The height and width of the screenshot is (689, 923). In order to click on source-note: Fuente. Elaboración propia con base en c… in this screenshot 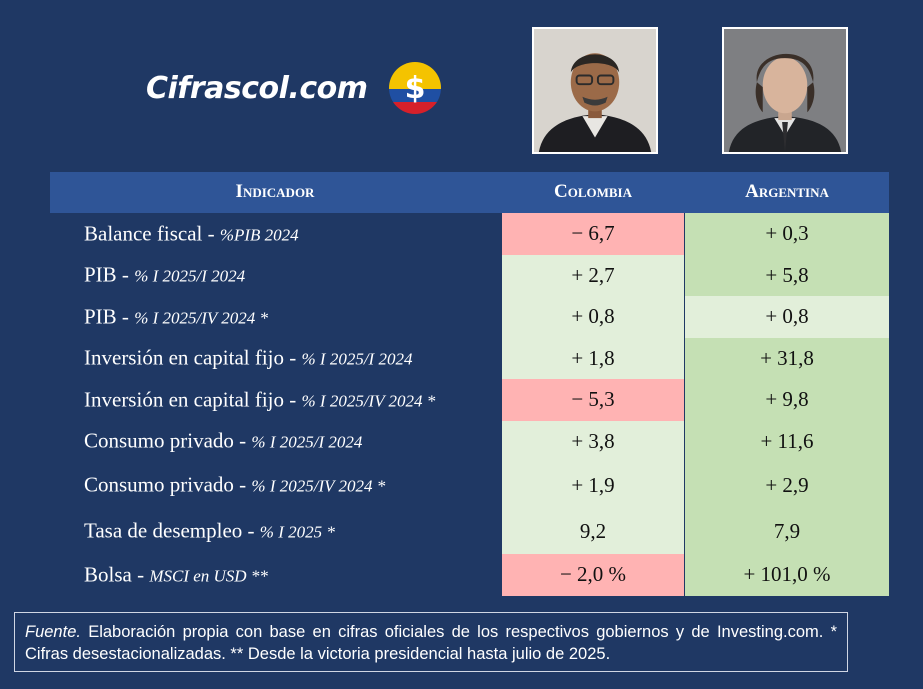, I will do `click(431, 642)`.